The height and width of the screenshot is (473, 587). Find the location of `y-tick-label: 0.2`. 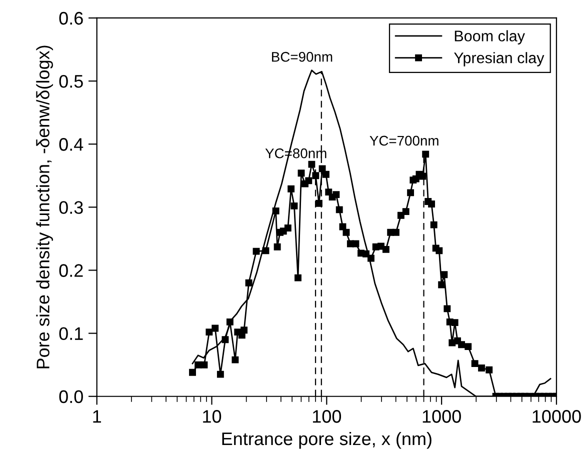

y-tick-label: 0.2 is located at coordinates (71, 270).